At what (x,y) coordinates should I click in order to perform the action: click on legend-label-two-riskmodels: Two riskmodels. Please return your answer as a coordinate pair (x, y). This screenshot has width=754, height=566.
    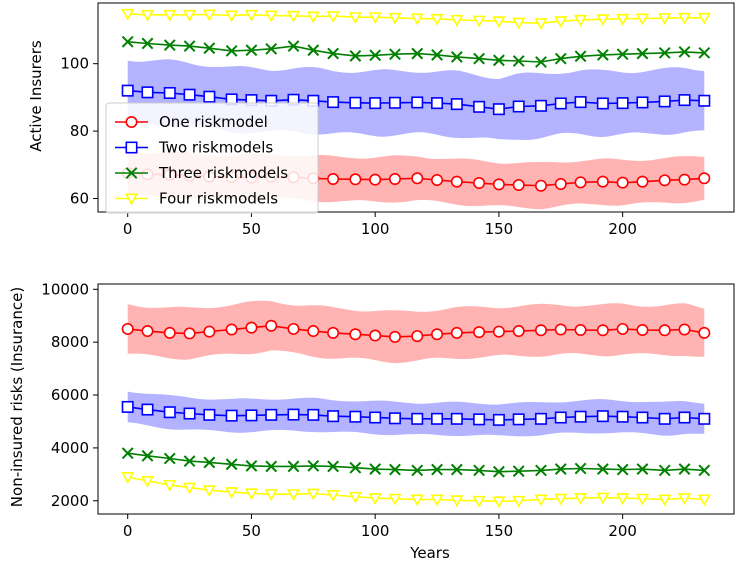
    Looking at the image, I should click on (215, 148).